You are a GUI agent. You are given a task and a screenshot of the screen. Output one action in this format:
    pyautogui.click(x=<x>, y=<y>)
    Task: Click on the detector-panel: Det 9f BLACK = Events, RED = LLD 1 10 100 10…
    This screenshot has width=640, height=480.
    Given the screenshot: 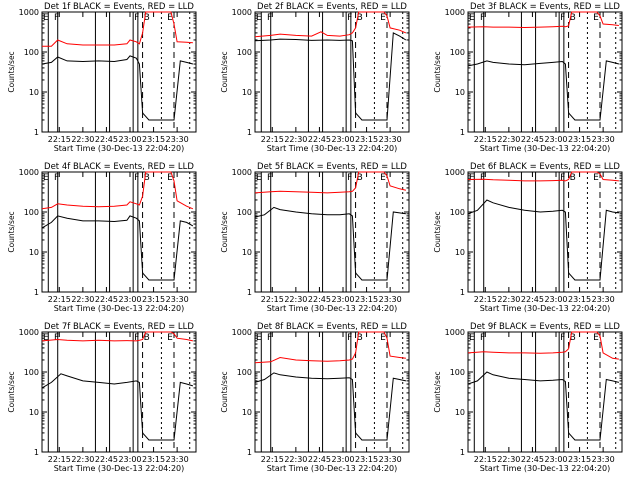 What is the action you would take?
    pyautogui.click(x=528, y=397)
    